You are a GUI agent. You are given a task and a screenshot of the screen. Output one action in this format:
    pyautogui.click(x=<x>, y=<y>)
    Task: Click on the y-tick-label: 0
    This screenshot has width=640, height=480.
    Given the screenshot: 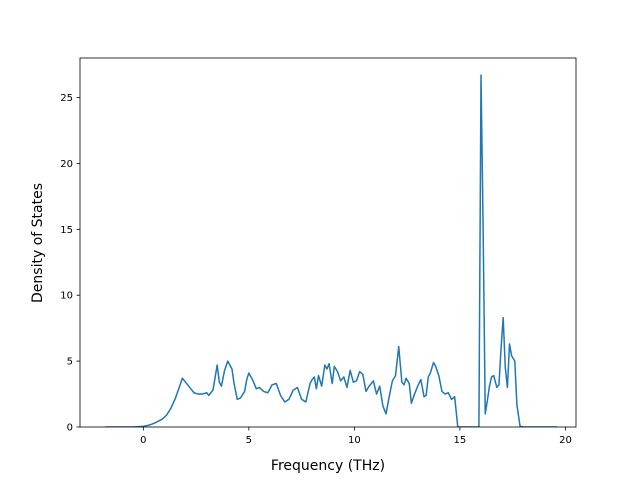 What is the action you would take?
    pyautogui.click(x=70, y=428)
    